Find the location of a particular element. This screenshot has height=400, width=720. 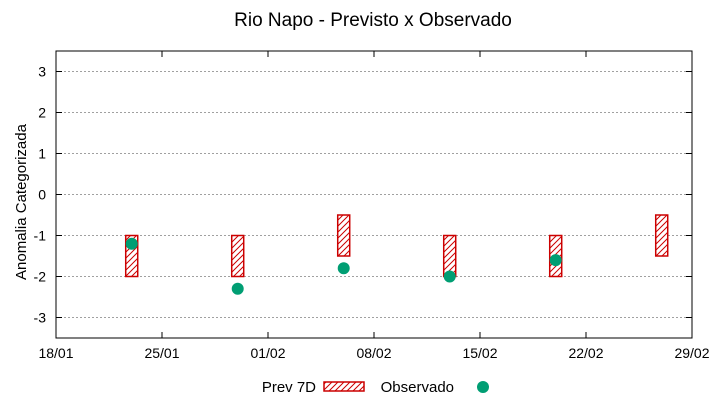

legend-swatch-observado is located at coordinates (483, 387).